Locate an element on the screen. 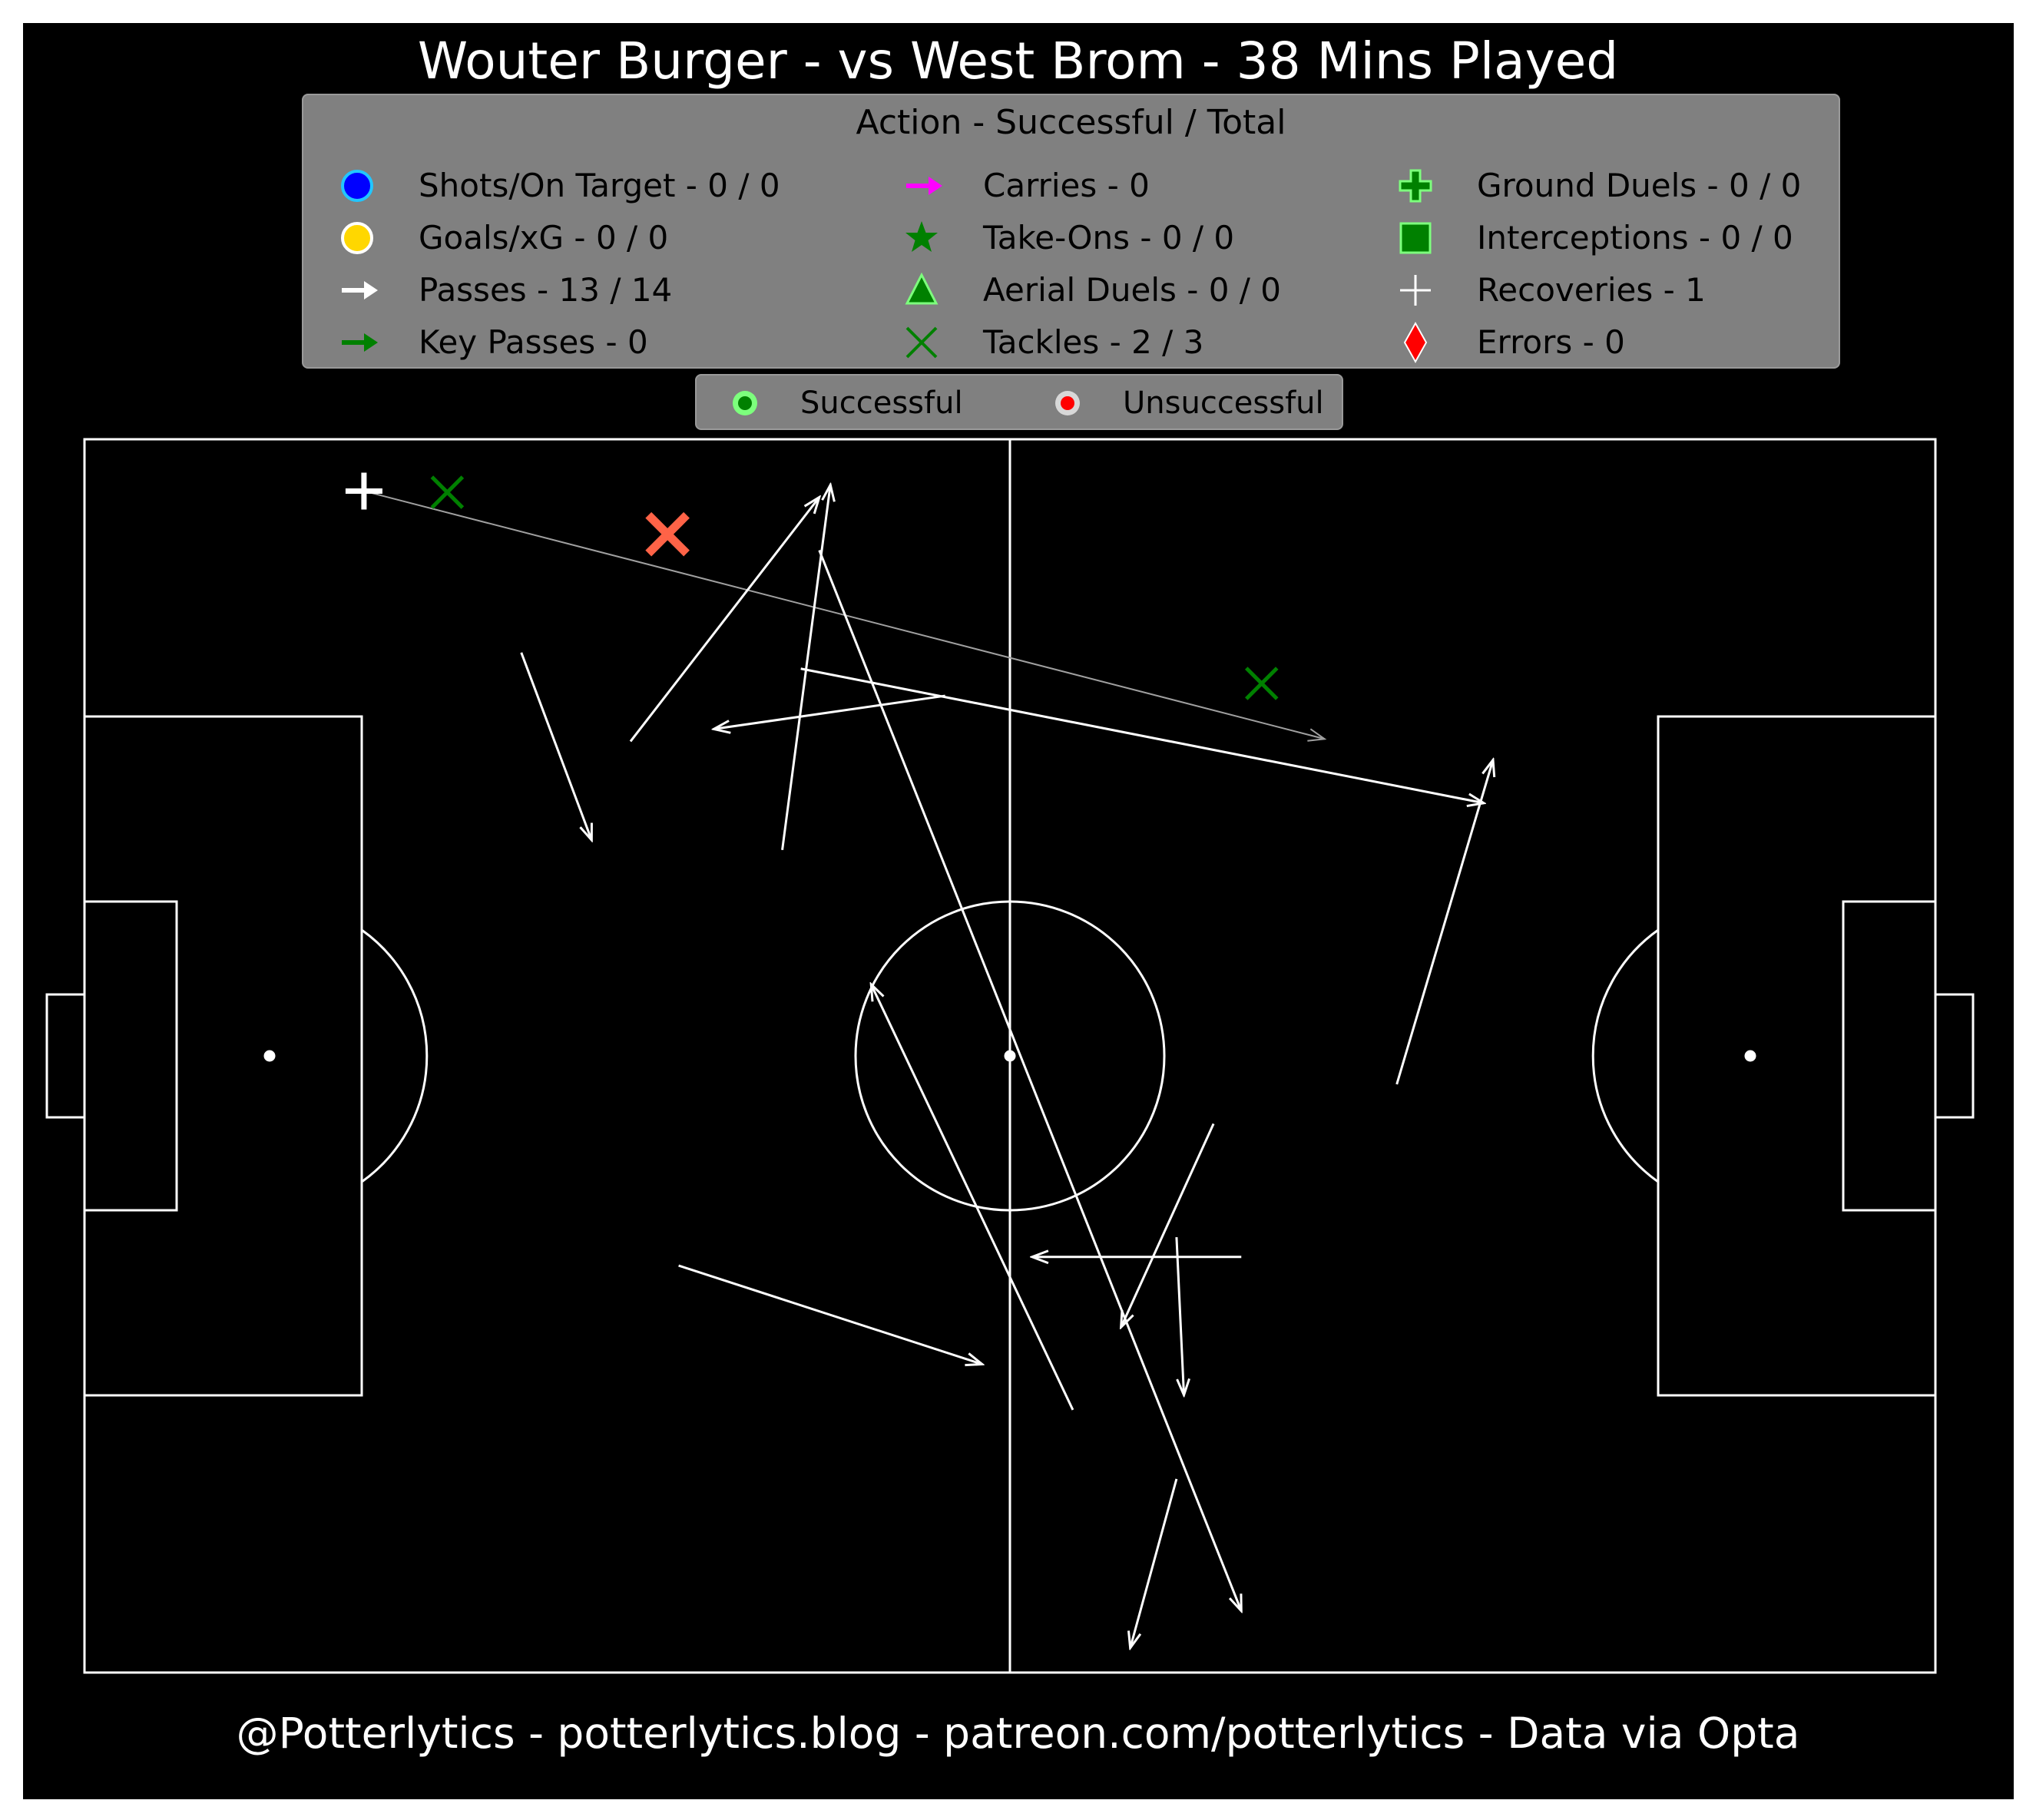  key-pass-arrow-icon is located at coordinates (360, 342).